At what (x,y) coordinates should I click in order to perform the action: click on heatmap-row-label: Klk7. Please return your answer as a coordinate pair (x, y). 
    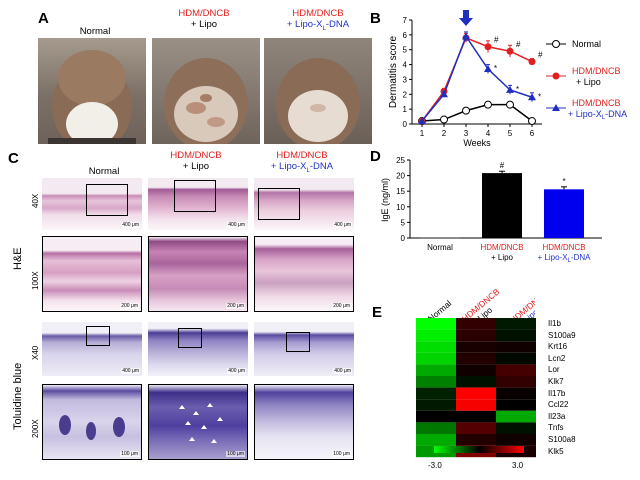
    Looking at the image, I should click on (556, 381).